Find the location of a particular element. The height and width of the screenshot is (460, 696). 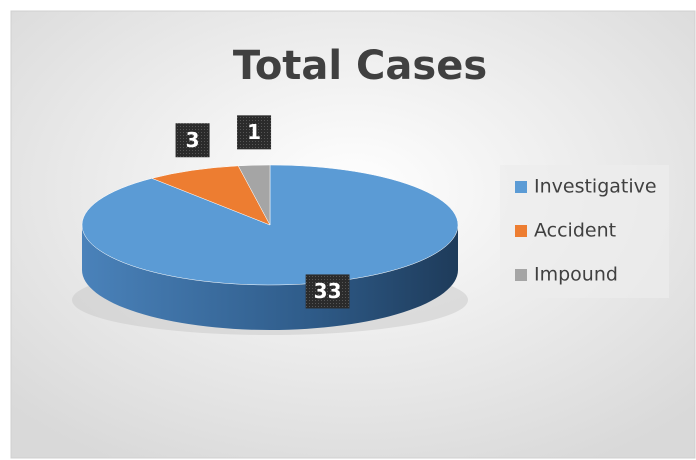

data-label: 33 is located at coordinates (327, 291).